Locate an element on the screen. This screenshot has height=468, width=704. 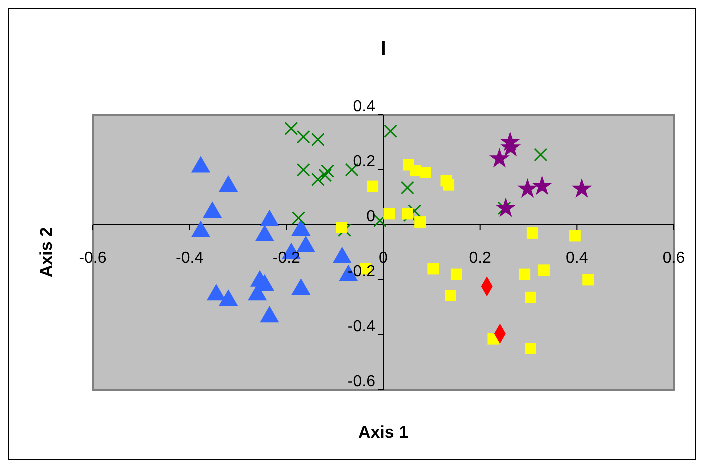
x-tick-label: 0.4 is located at coordinates (577, 258).